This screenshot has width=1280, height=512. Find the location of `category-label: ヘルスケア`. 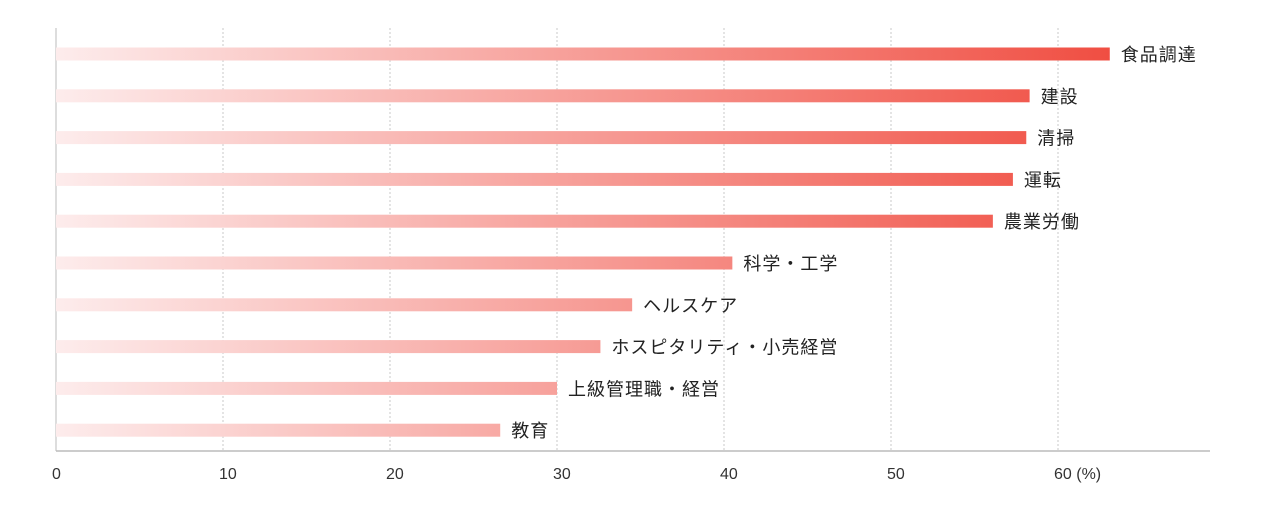

category-label: ヘルスケア is located at coordinates (690, 306).